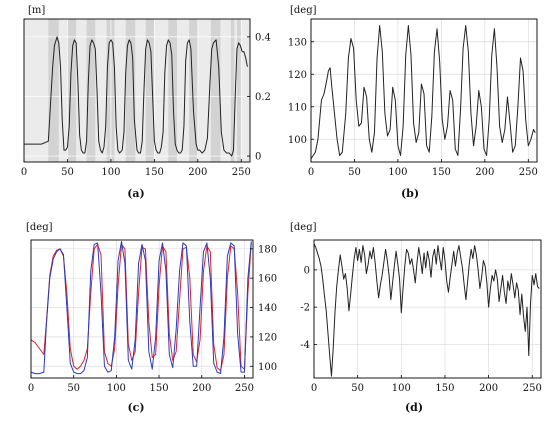 The image size is (550, 421). What do you see at coordinates (414, 407) in the screenshot?
I see `panel-caption: (d)` at bounding box center [414, 407].